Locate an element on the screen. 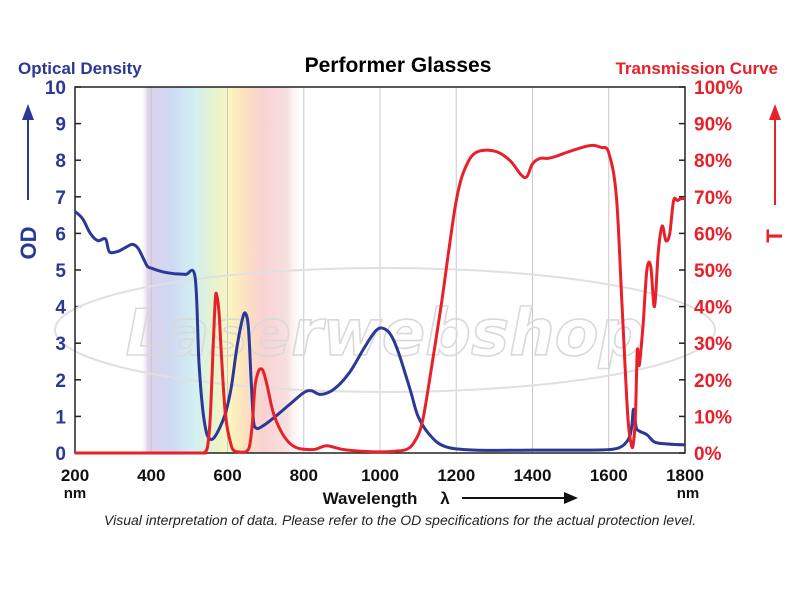  right-axis-ticks: 0% 10% 20% 30% 40% 50% 60% 70% 80% 90% 100% is located at coordinates (718, 271).